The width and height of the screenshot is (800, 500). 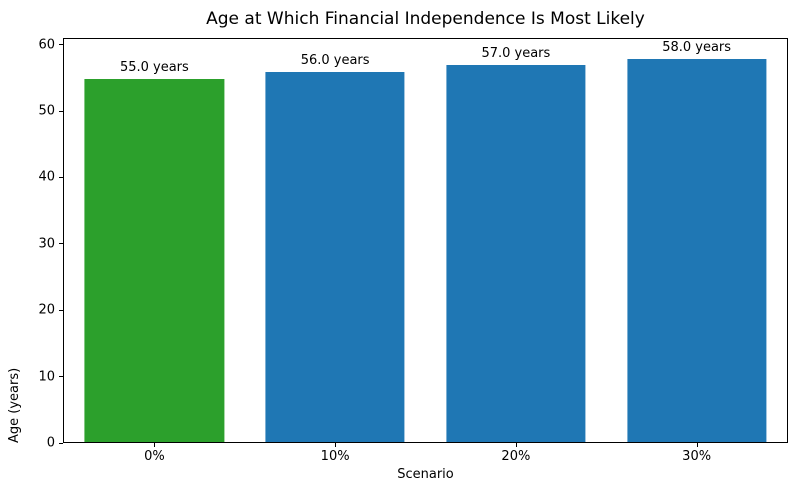 What do you see at coordinates (46, 177) in the screenshot?
I see `y-tick-label: 40` at bounding box center [46, 177].